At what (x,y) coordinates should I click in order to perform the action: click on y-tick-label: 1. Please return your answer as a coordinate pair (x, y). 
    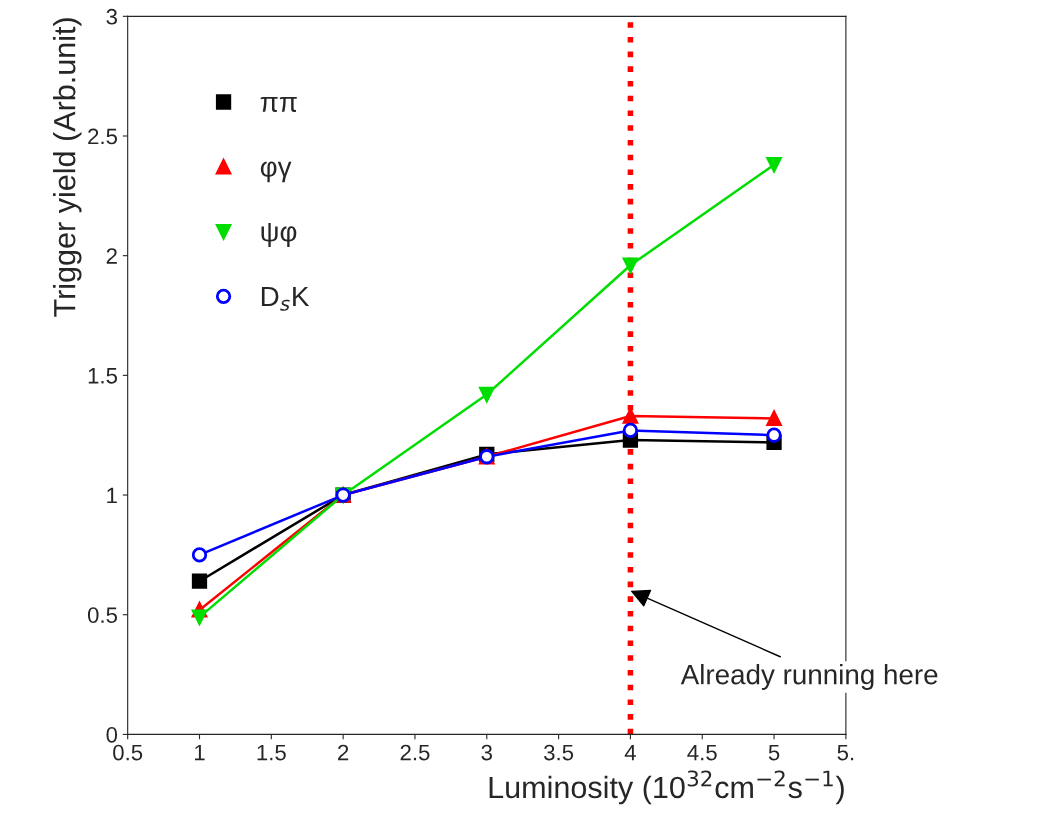
    Looking at the image, I should click on (112, 495).